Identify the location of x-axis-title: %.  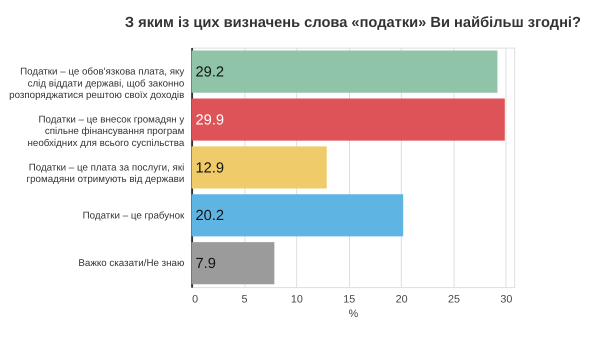
(353, 314).